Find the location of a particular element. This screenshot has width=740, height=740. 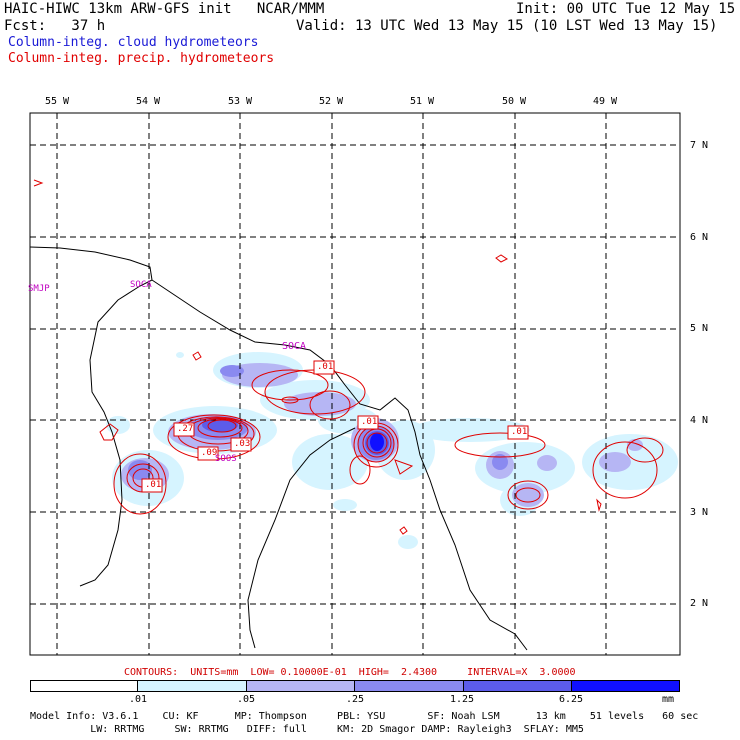

colorbar-units: mm is located at coordinates (668, 699).